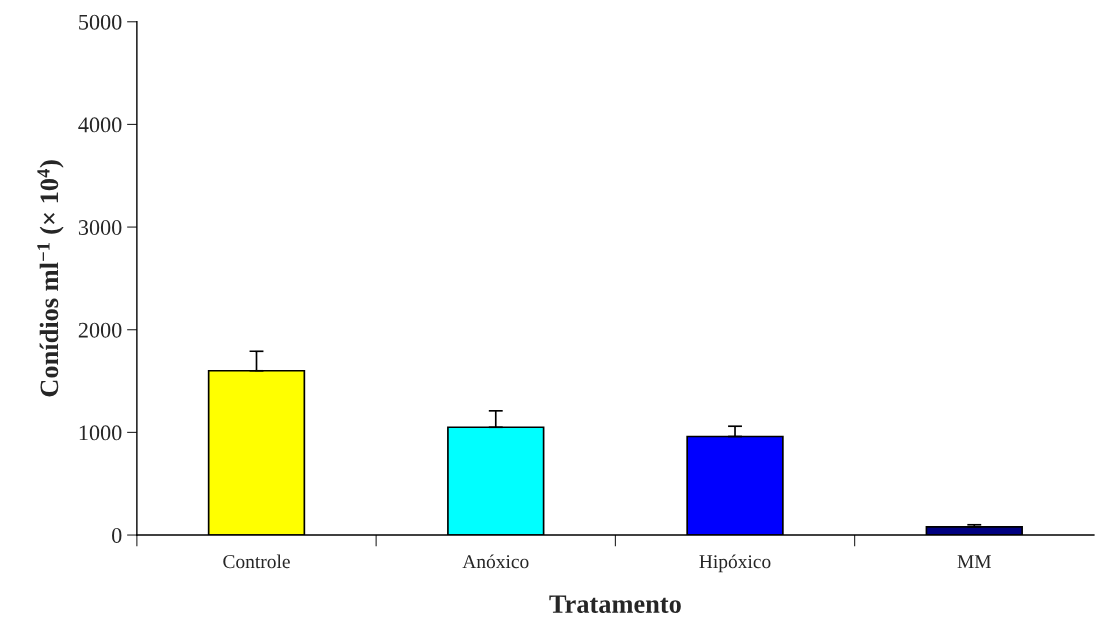 The width and height of the screenshot is (1095, 640). I want to click on y-tick-label: 1000, so click(100, 433).